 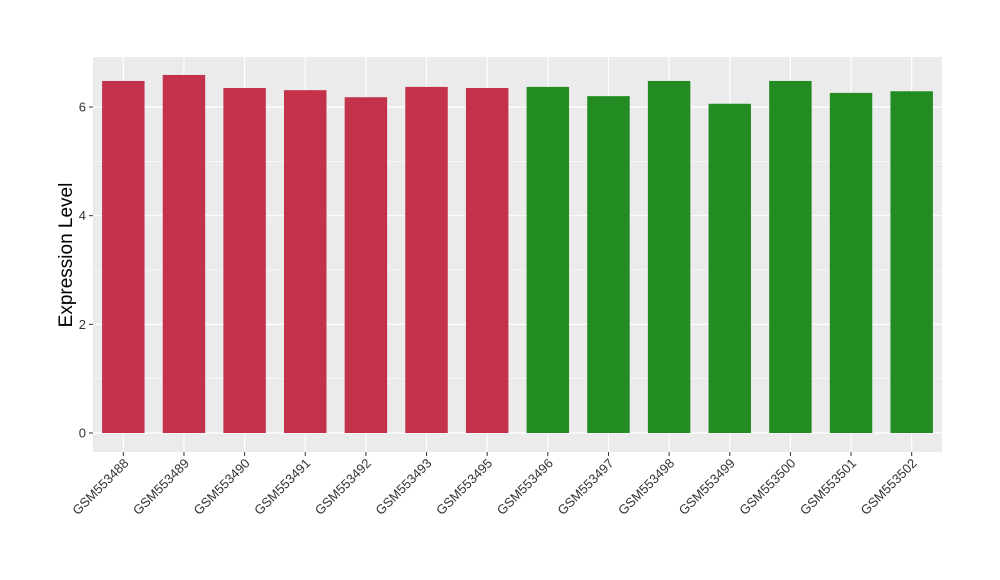 What do you see at coordinates (66, 255) in the screenshot?
I see `y-axis-label: Expression Level` at bounding box center [66, 255].